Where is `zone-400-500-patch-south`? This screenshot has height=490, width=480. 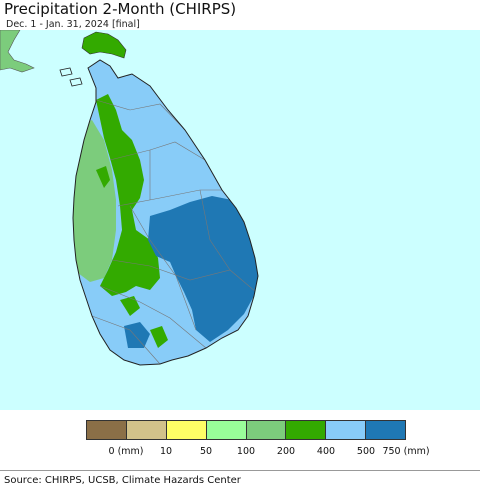
zone-400-500-patch-south is located at coordinates (130, 306).